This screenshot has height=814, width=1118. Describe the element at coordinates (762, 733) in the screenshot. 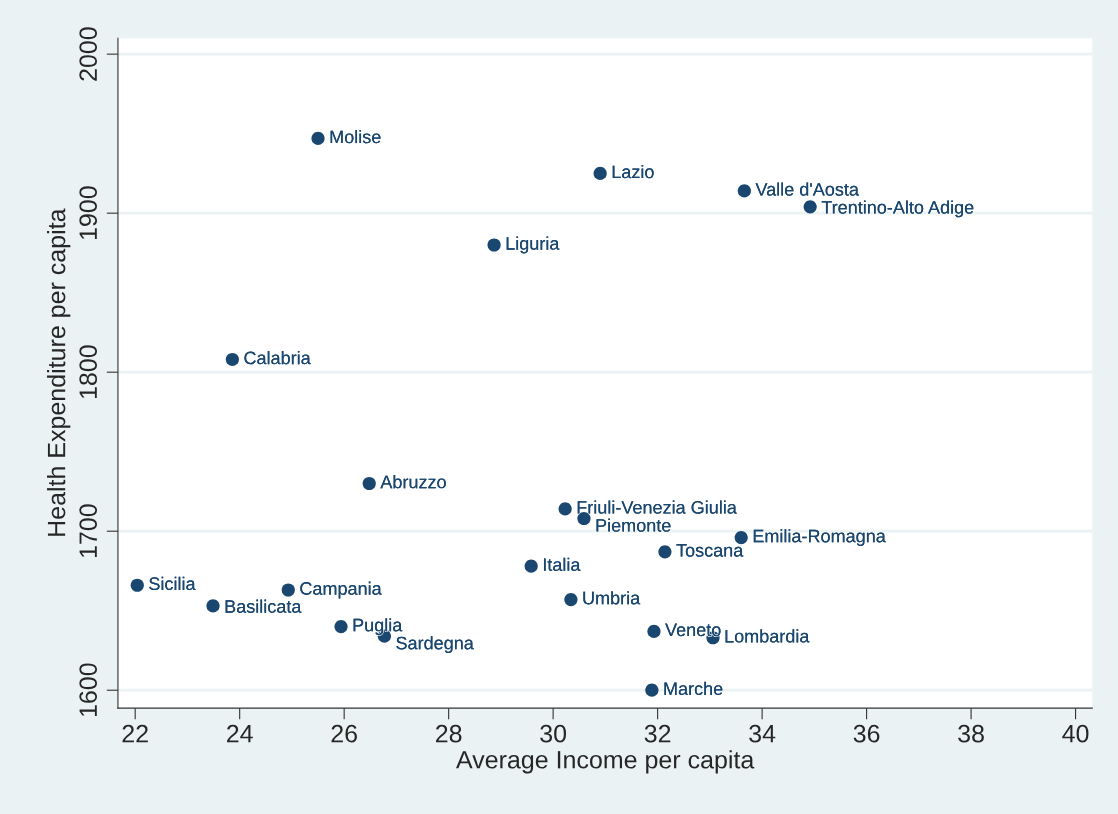

I see `x-tick-label: 34` at that location.